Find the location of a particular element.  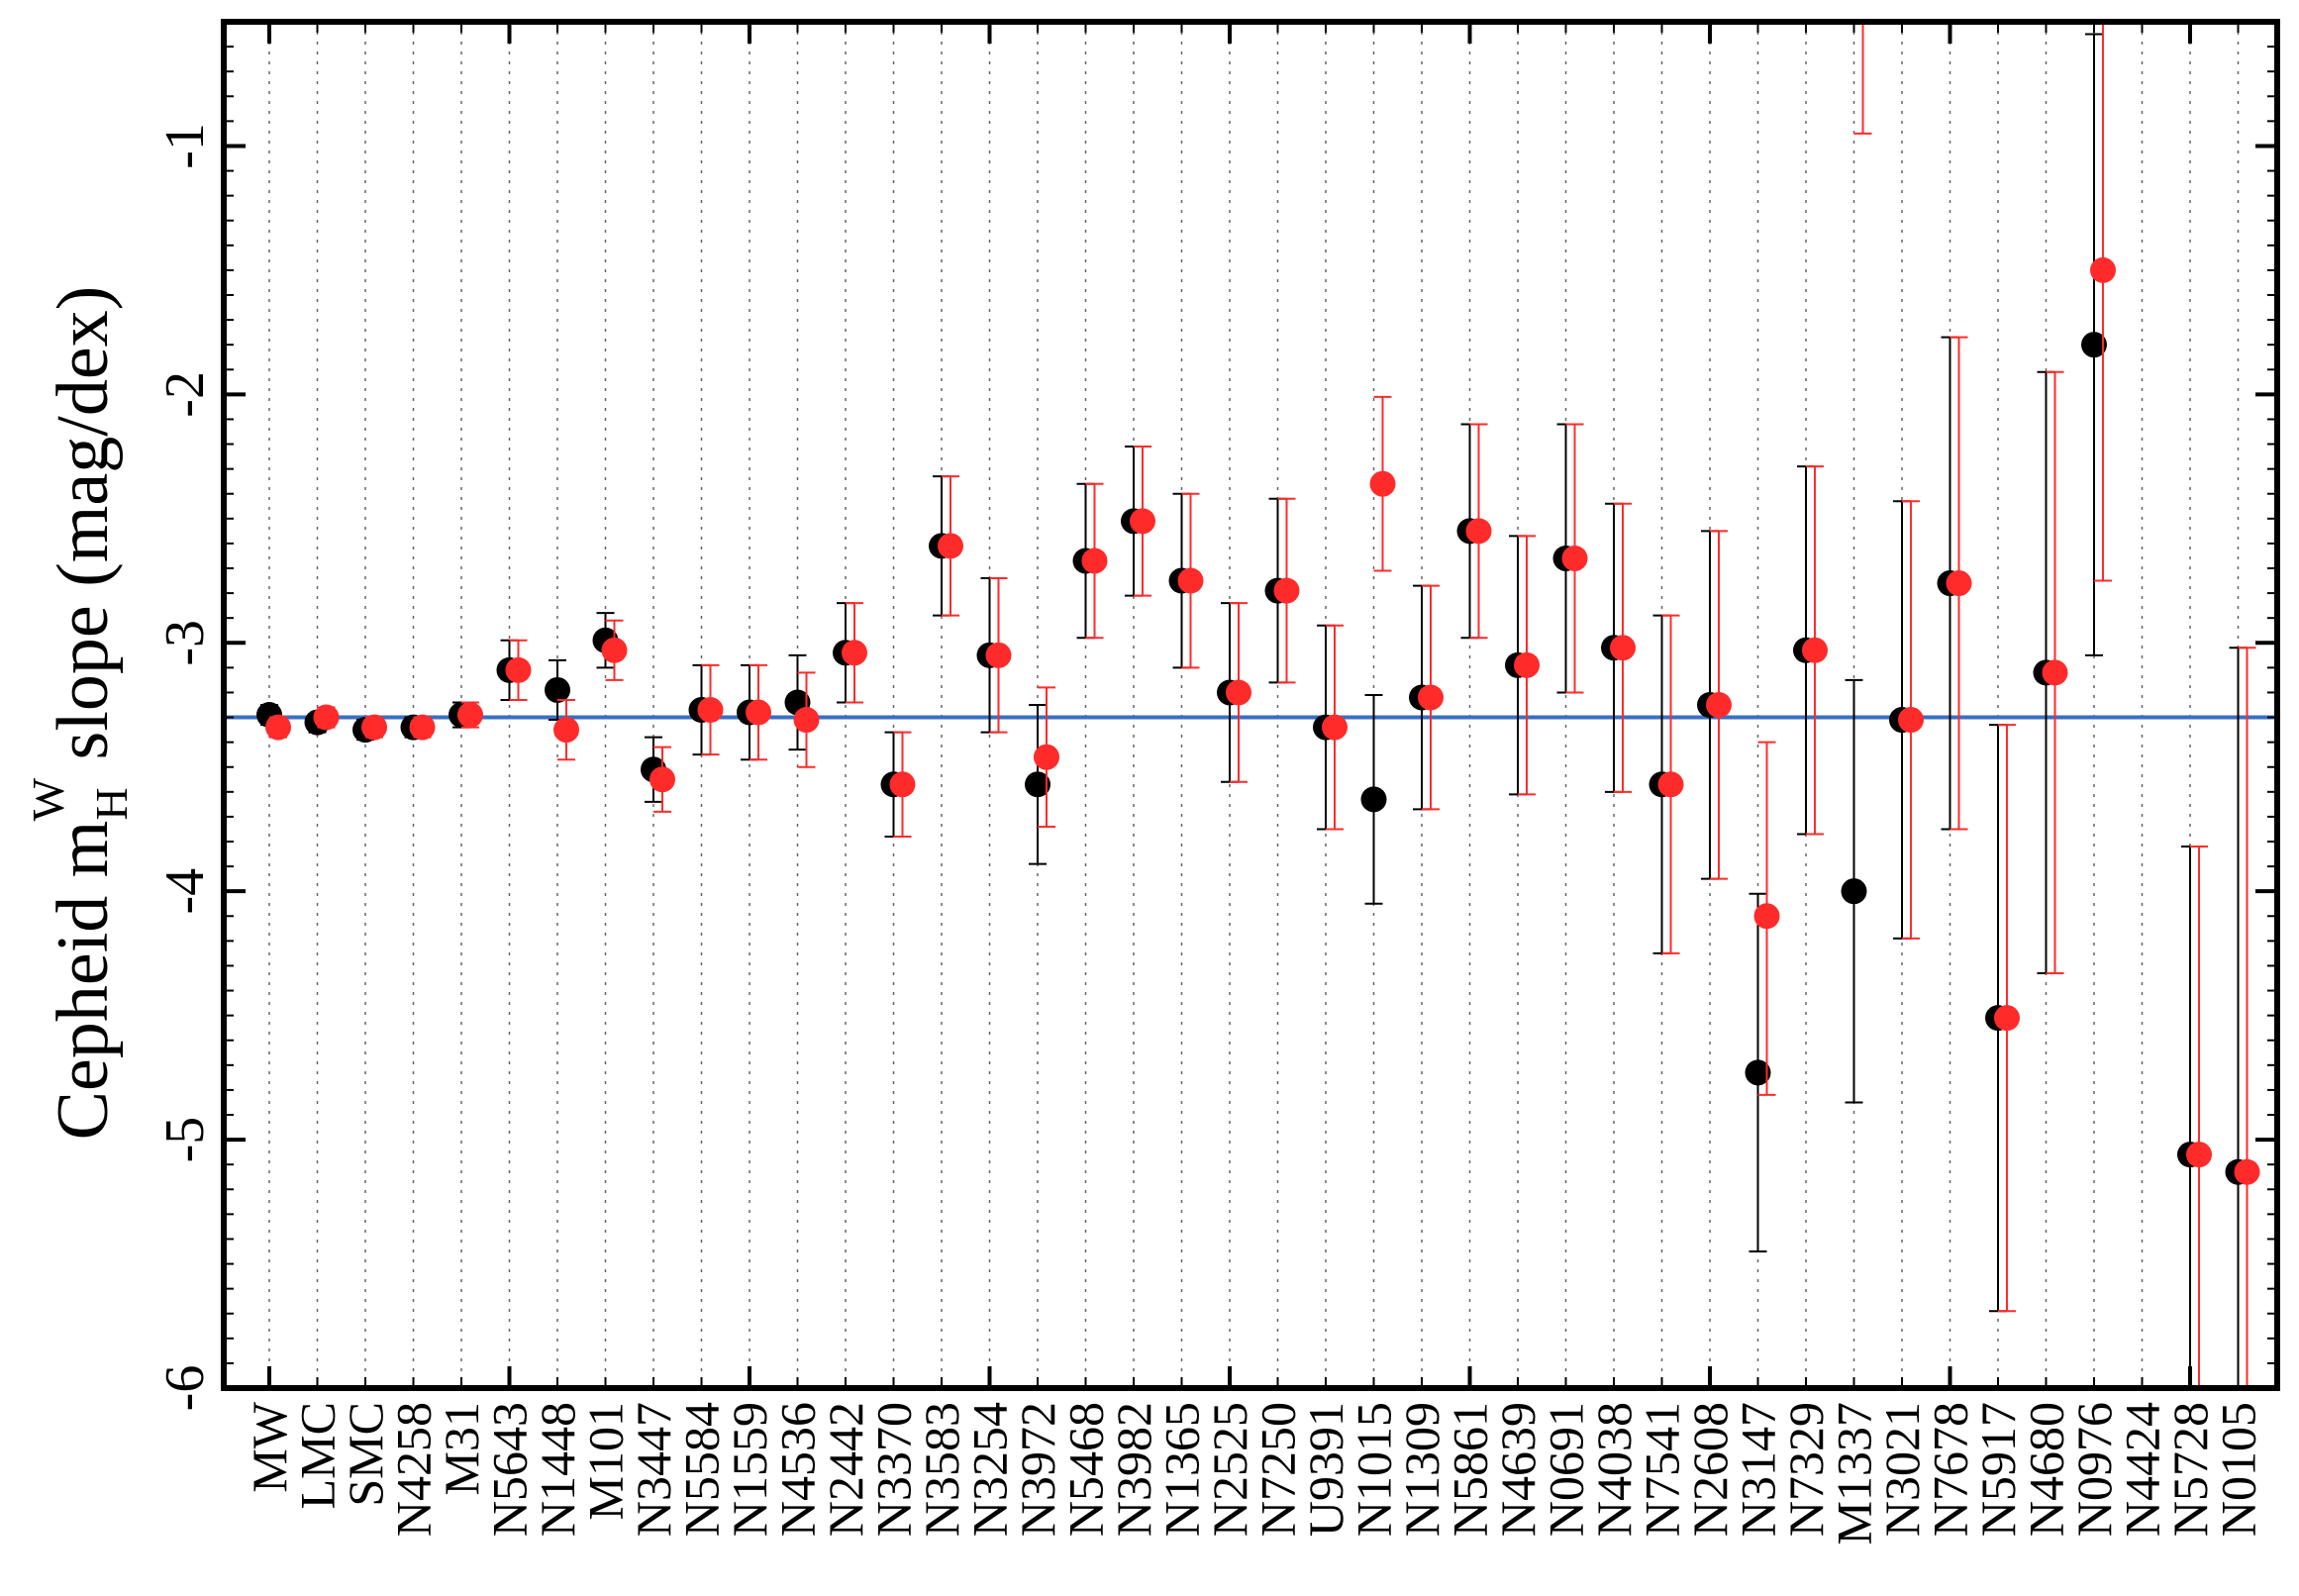

x-tick-label: N1365 is located at coordinates (1182, 1469).